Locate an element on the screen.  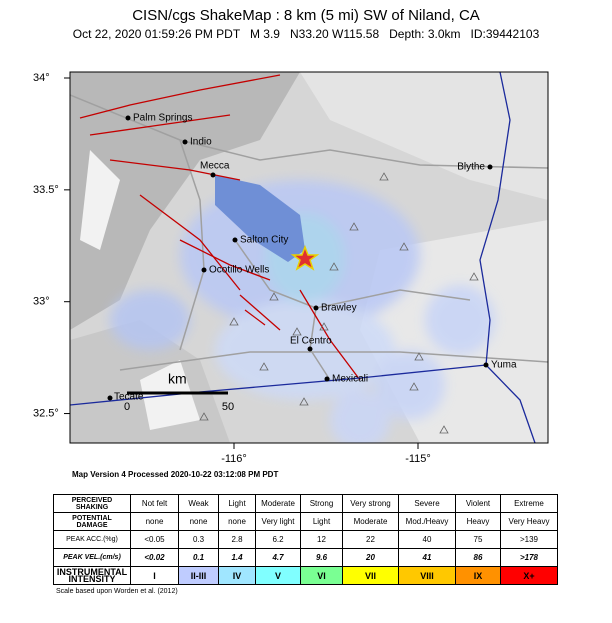
table-cell: 4.7 is located at coordinates (278, 557).